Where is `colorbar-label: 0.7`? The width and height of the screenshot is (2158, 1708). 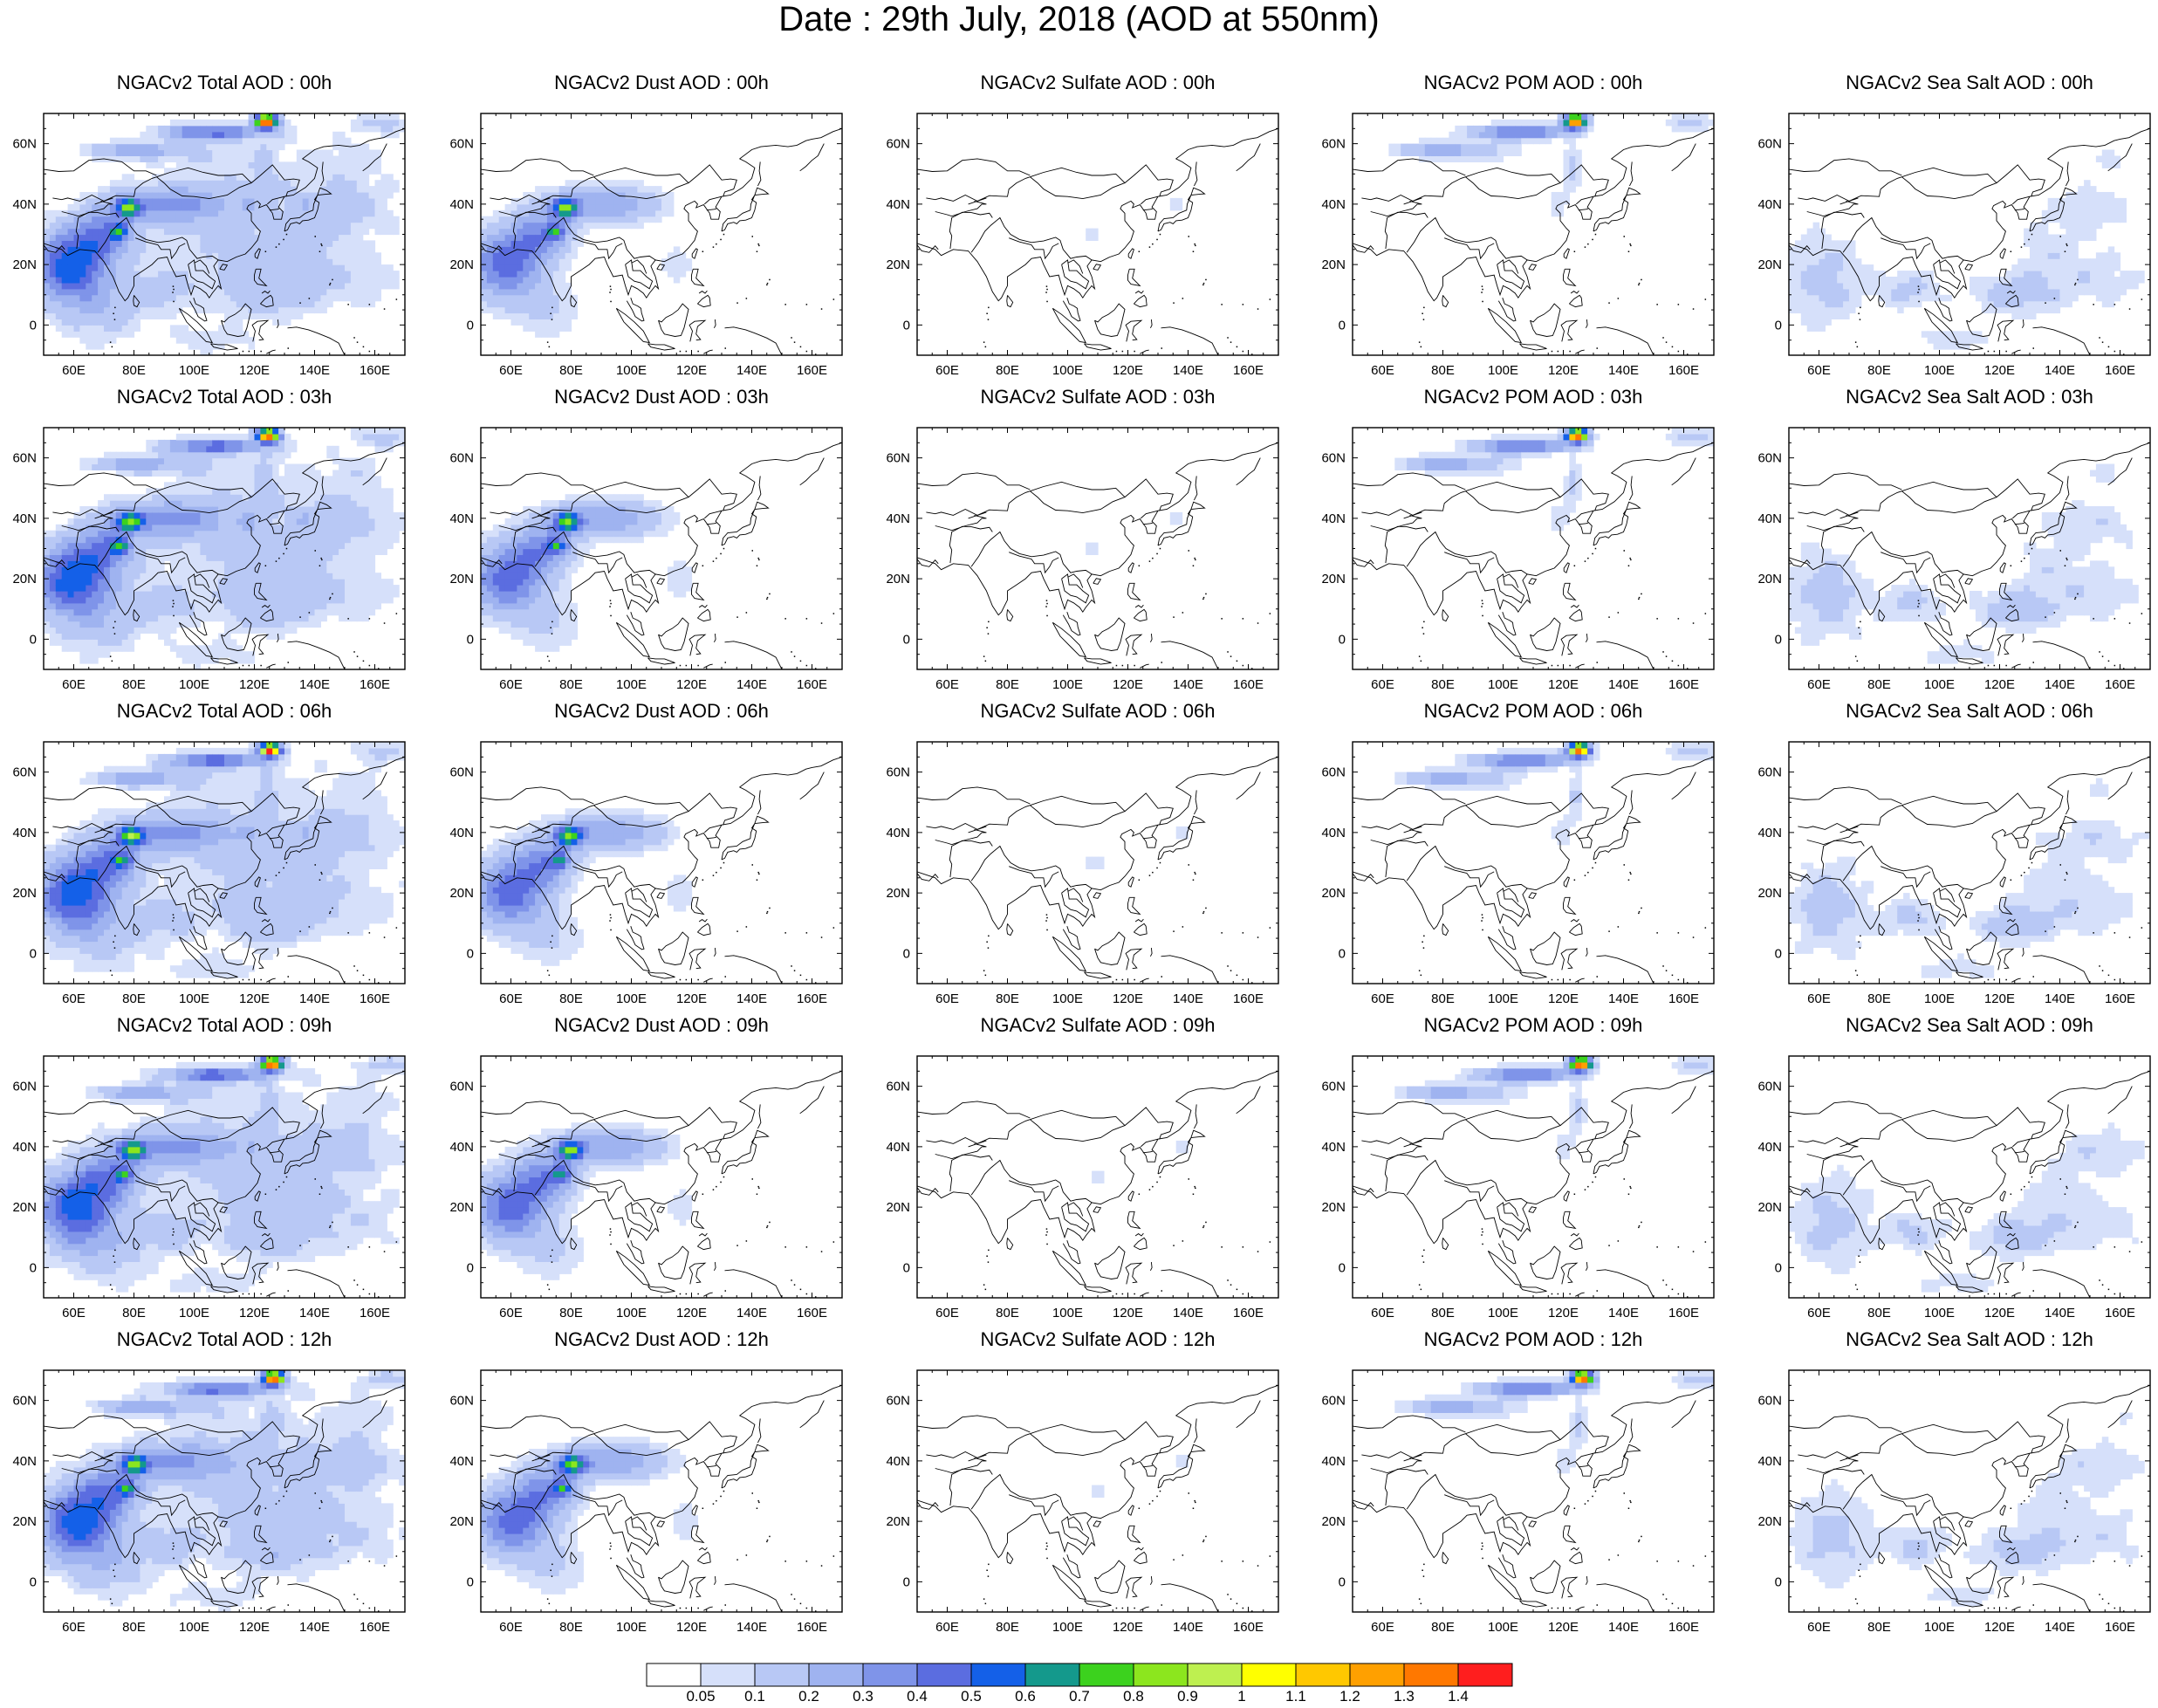
colorbar-label: 0.7 is located at coordinates (1079, 1695).